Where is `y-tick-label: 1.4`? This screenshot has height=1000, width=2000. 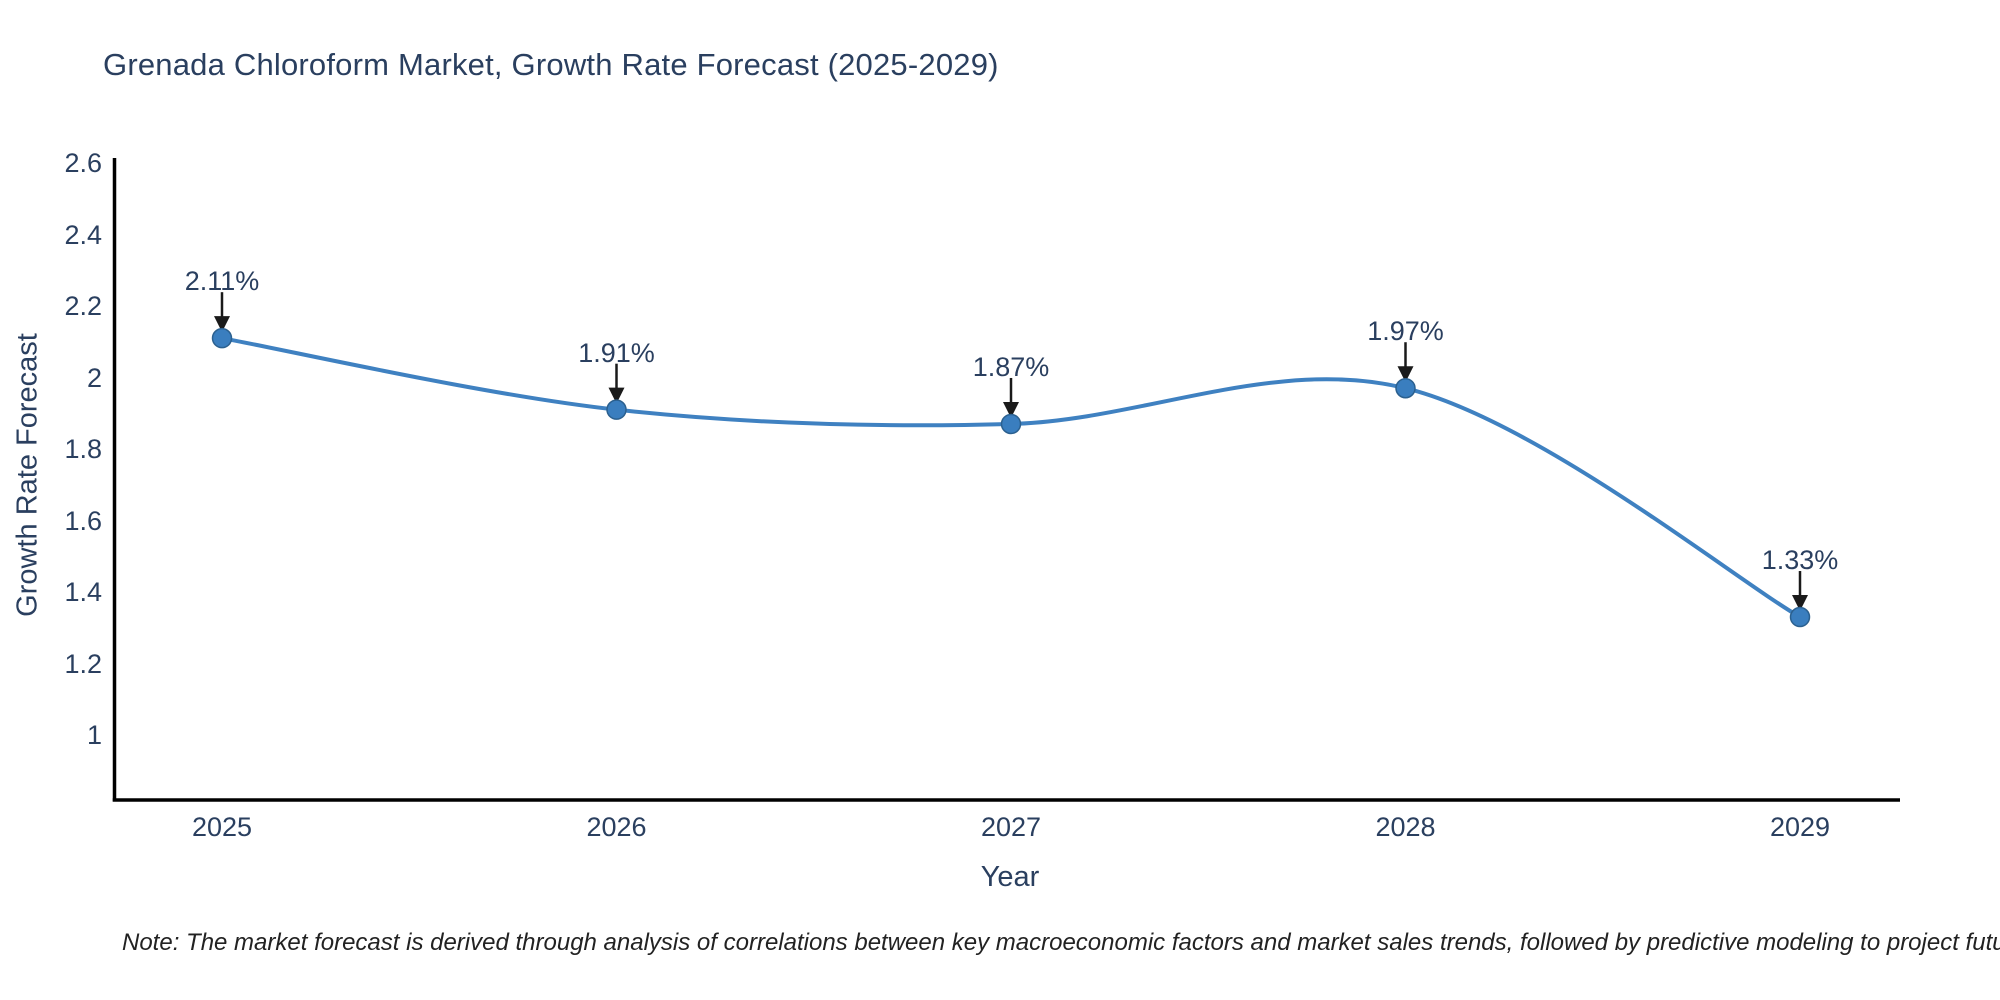 y-tick-label: 1.4 is located at coordinates (83, 592).